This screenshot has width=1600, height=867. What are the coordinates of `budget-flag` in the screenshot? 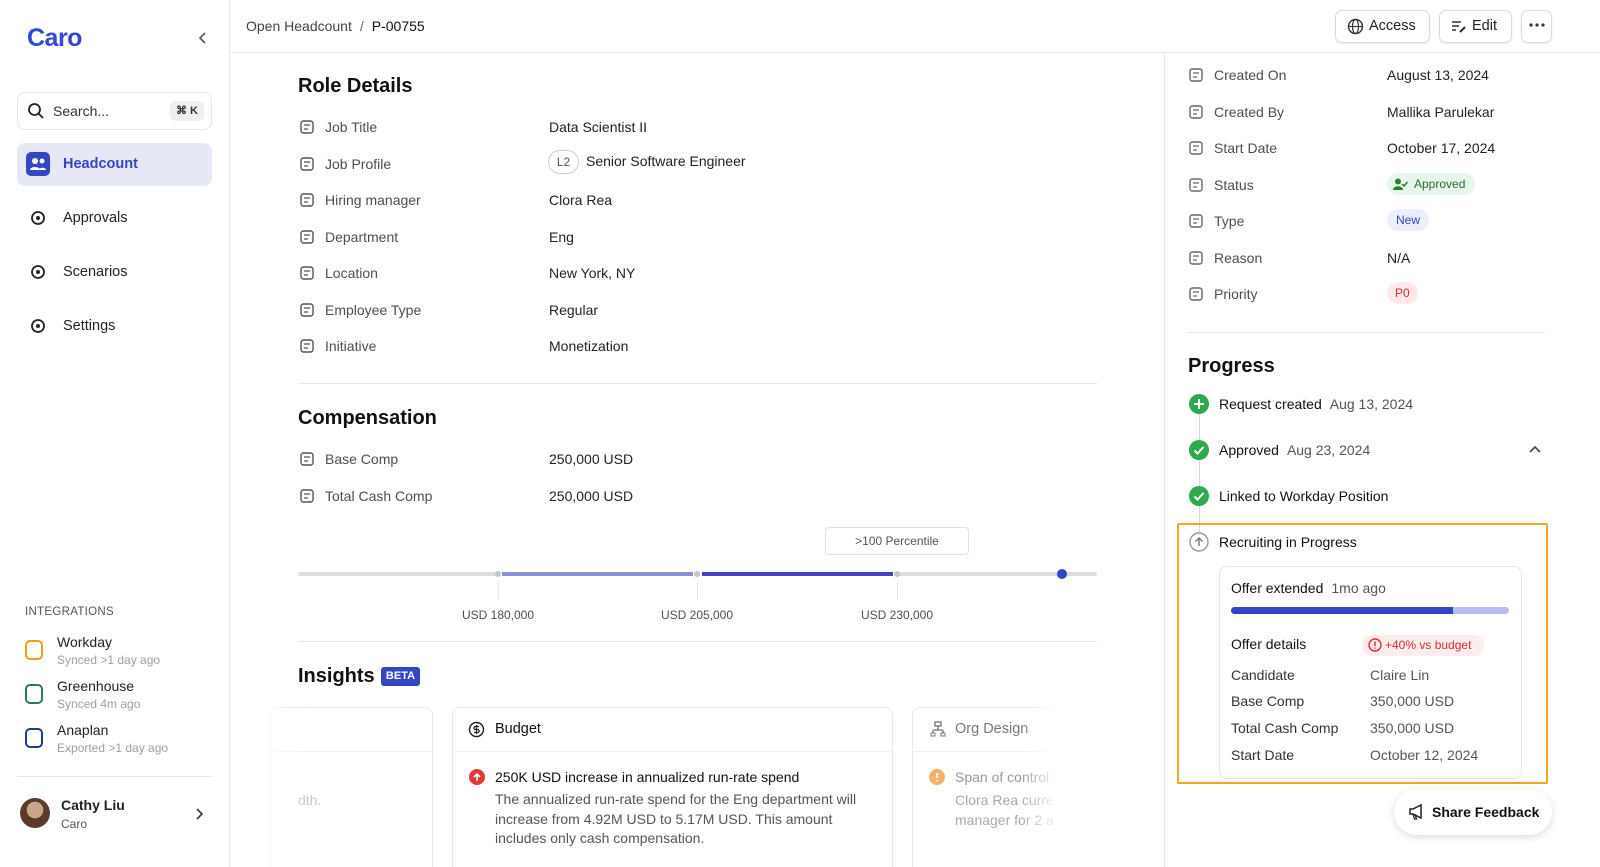 It's located at (1423, 645).